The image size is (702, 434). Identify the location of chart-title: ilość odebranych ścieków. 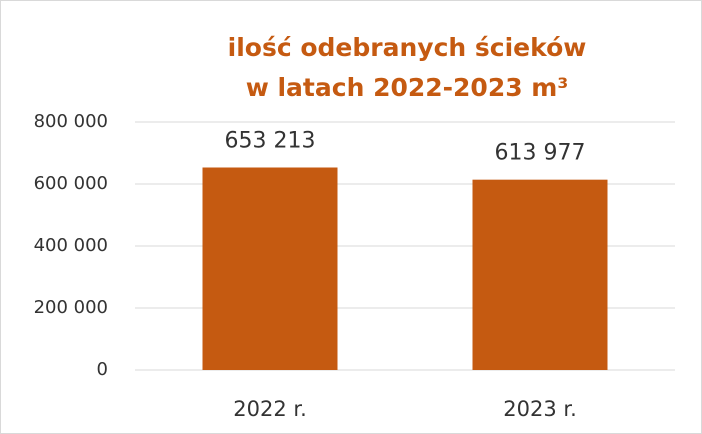
(407, 47).